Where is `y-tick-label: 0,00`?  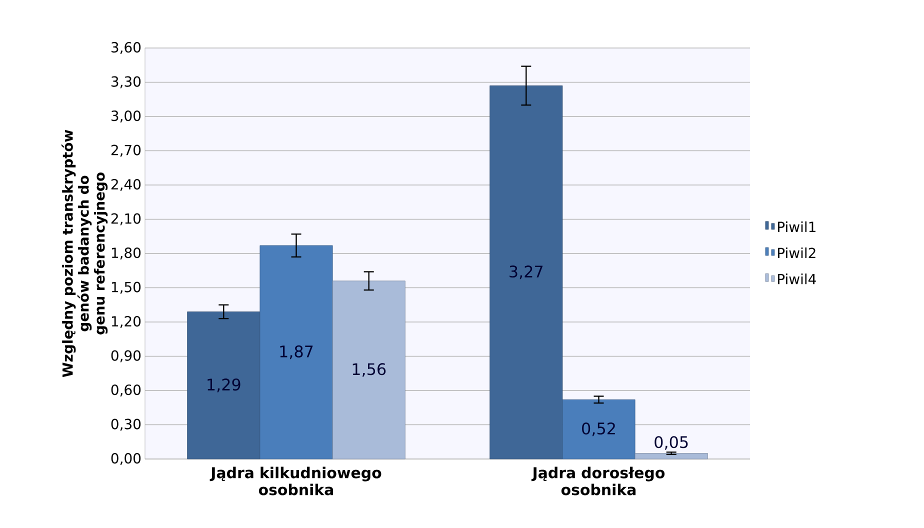 y-tick-label: 0,00 is located at coordinates (126, 459).